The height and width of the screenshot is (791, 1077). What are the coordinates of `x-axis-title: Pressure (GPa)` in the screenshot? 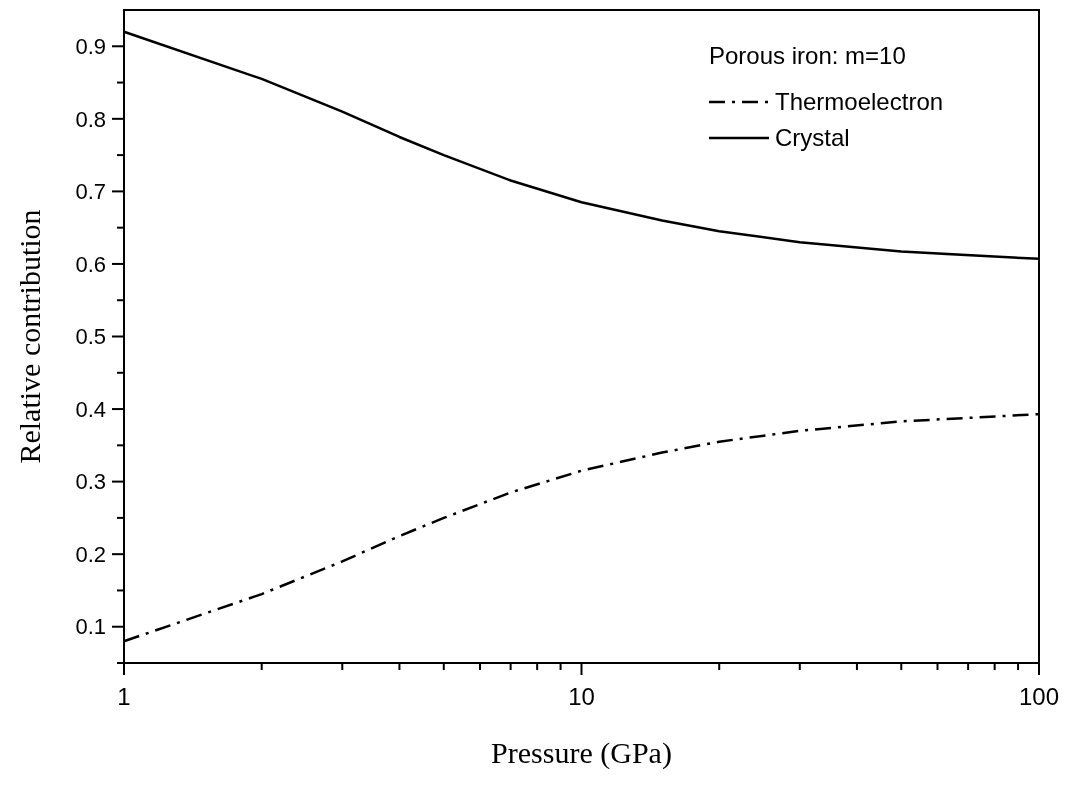 It's located at (581, 753).